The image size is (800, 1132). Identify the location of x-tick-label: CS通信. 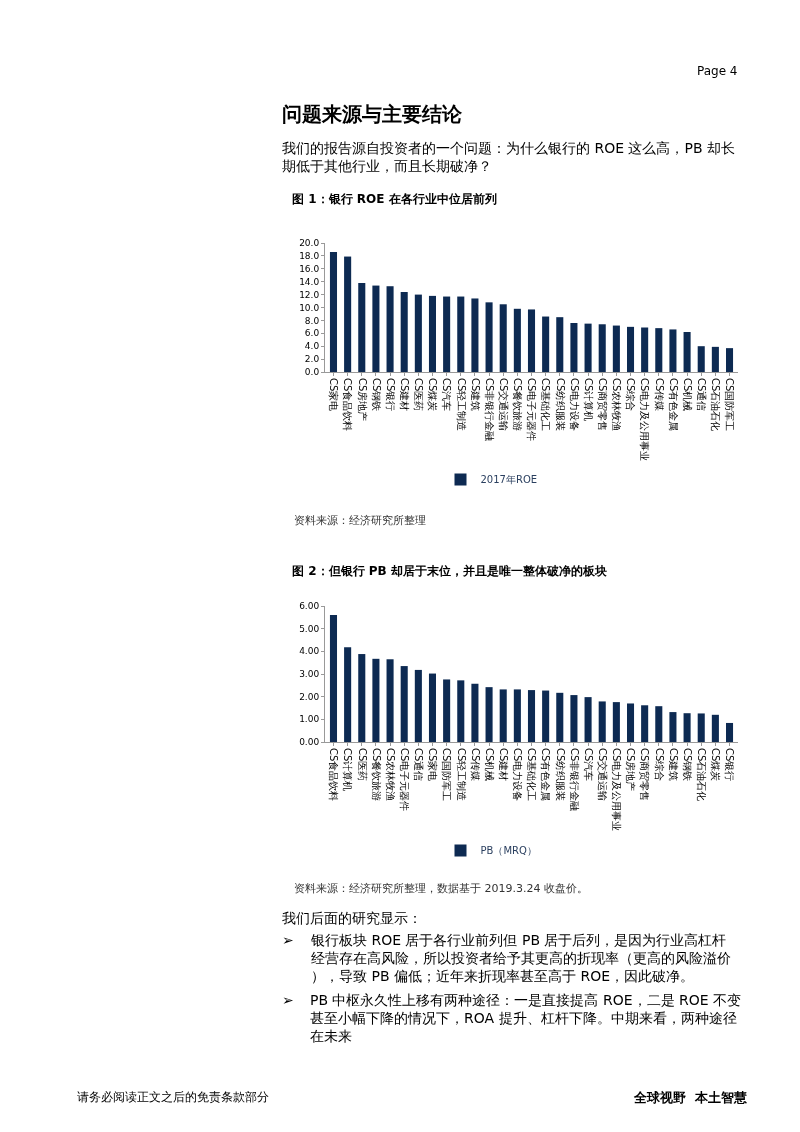
(419, 765).